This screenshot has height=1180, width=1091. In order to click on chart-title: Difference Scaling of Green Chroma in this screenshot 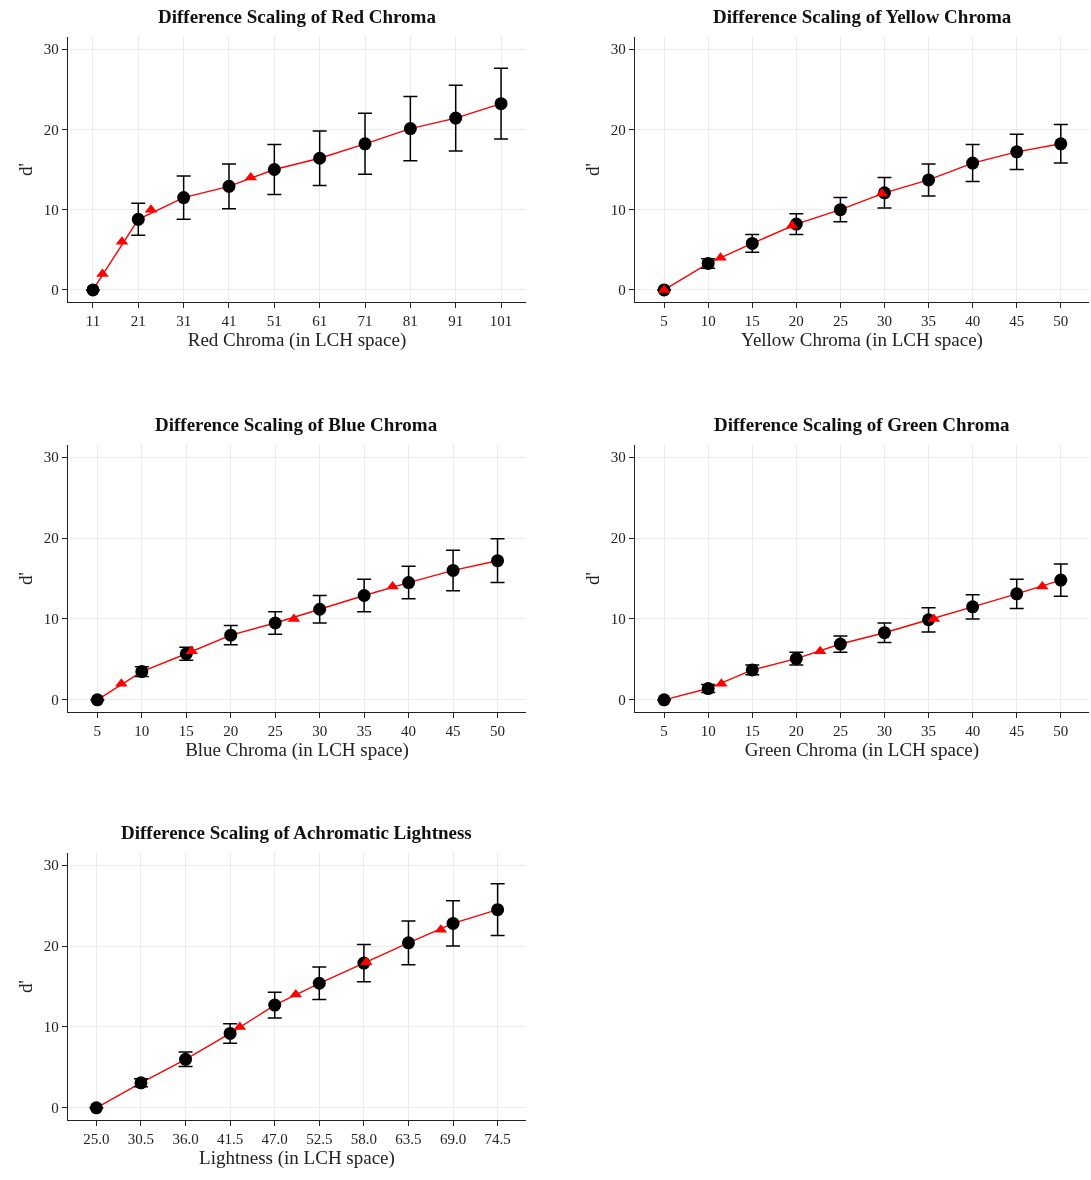, I will do `click(862, 424)`.